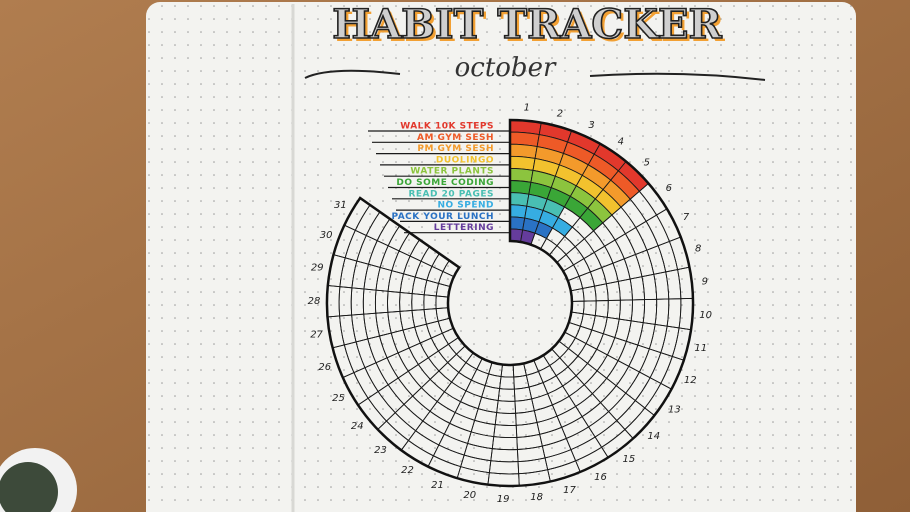 The image size is (910, 512). I want to click on day-label: 18, so click(536, 497).